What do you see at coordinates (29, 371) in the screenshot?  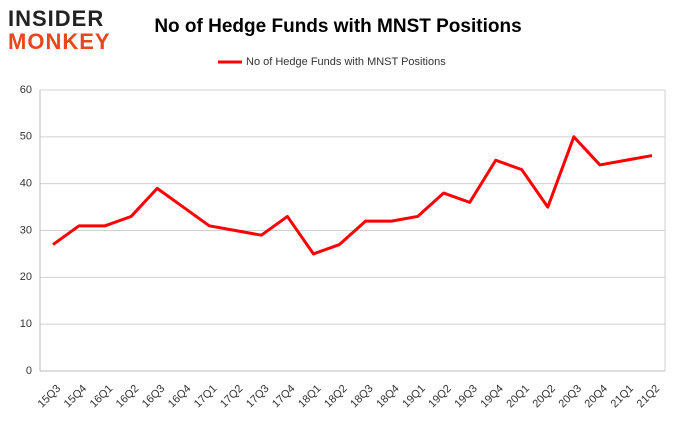 I see `y-tick-label: 0` at bounding box center [29, 371].